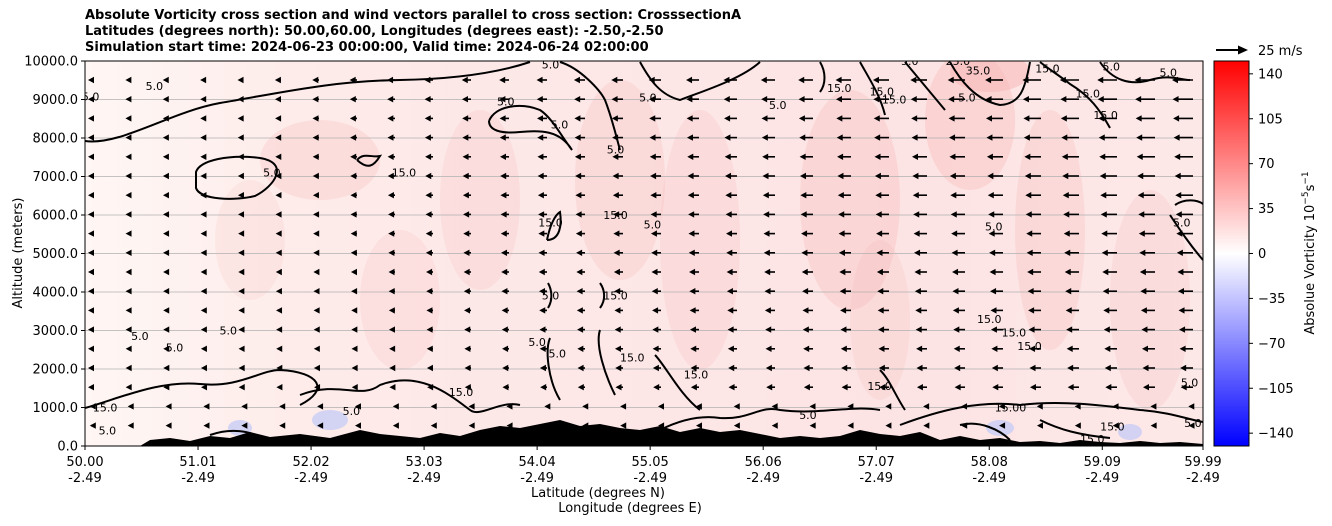 The height and width of the screenshot is (526, 1332). I want to click on vorticity-patch, so click(620, 180).